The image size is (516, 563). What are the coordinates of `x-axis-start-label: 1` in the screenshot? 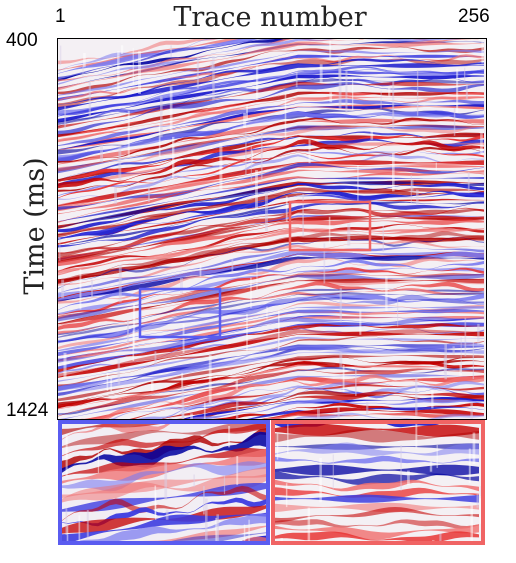 It's located at (60, 16).